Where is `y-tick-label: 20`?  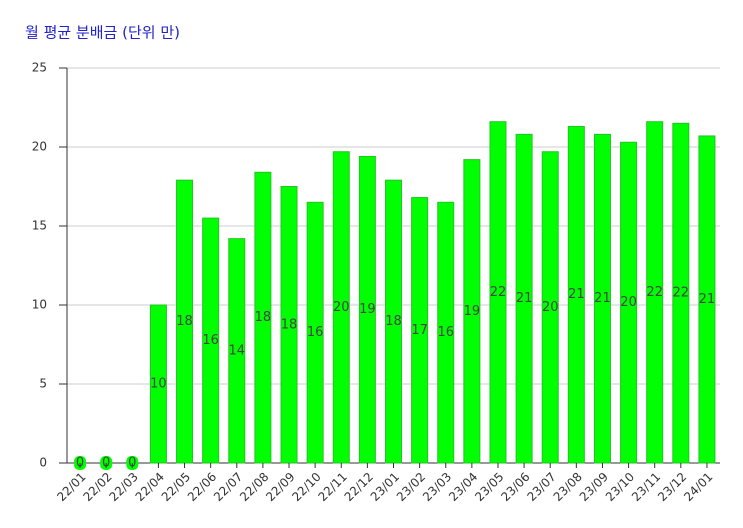 y-tick-label: 20 is located at coordinates (39, 147).